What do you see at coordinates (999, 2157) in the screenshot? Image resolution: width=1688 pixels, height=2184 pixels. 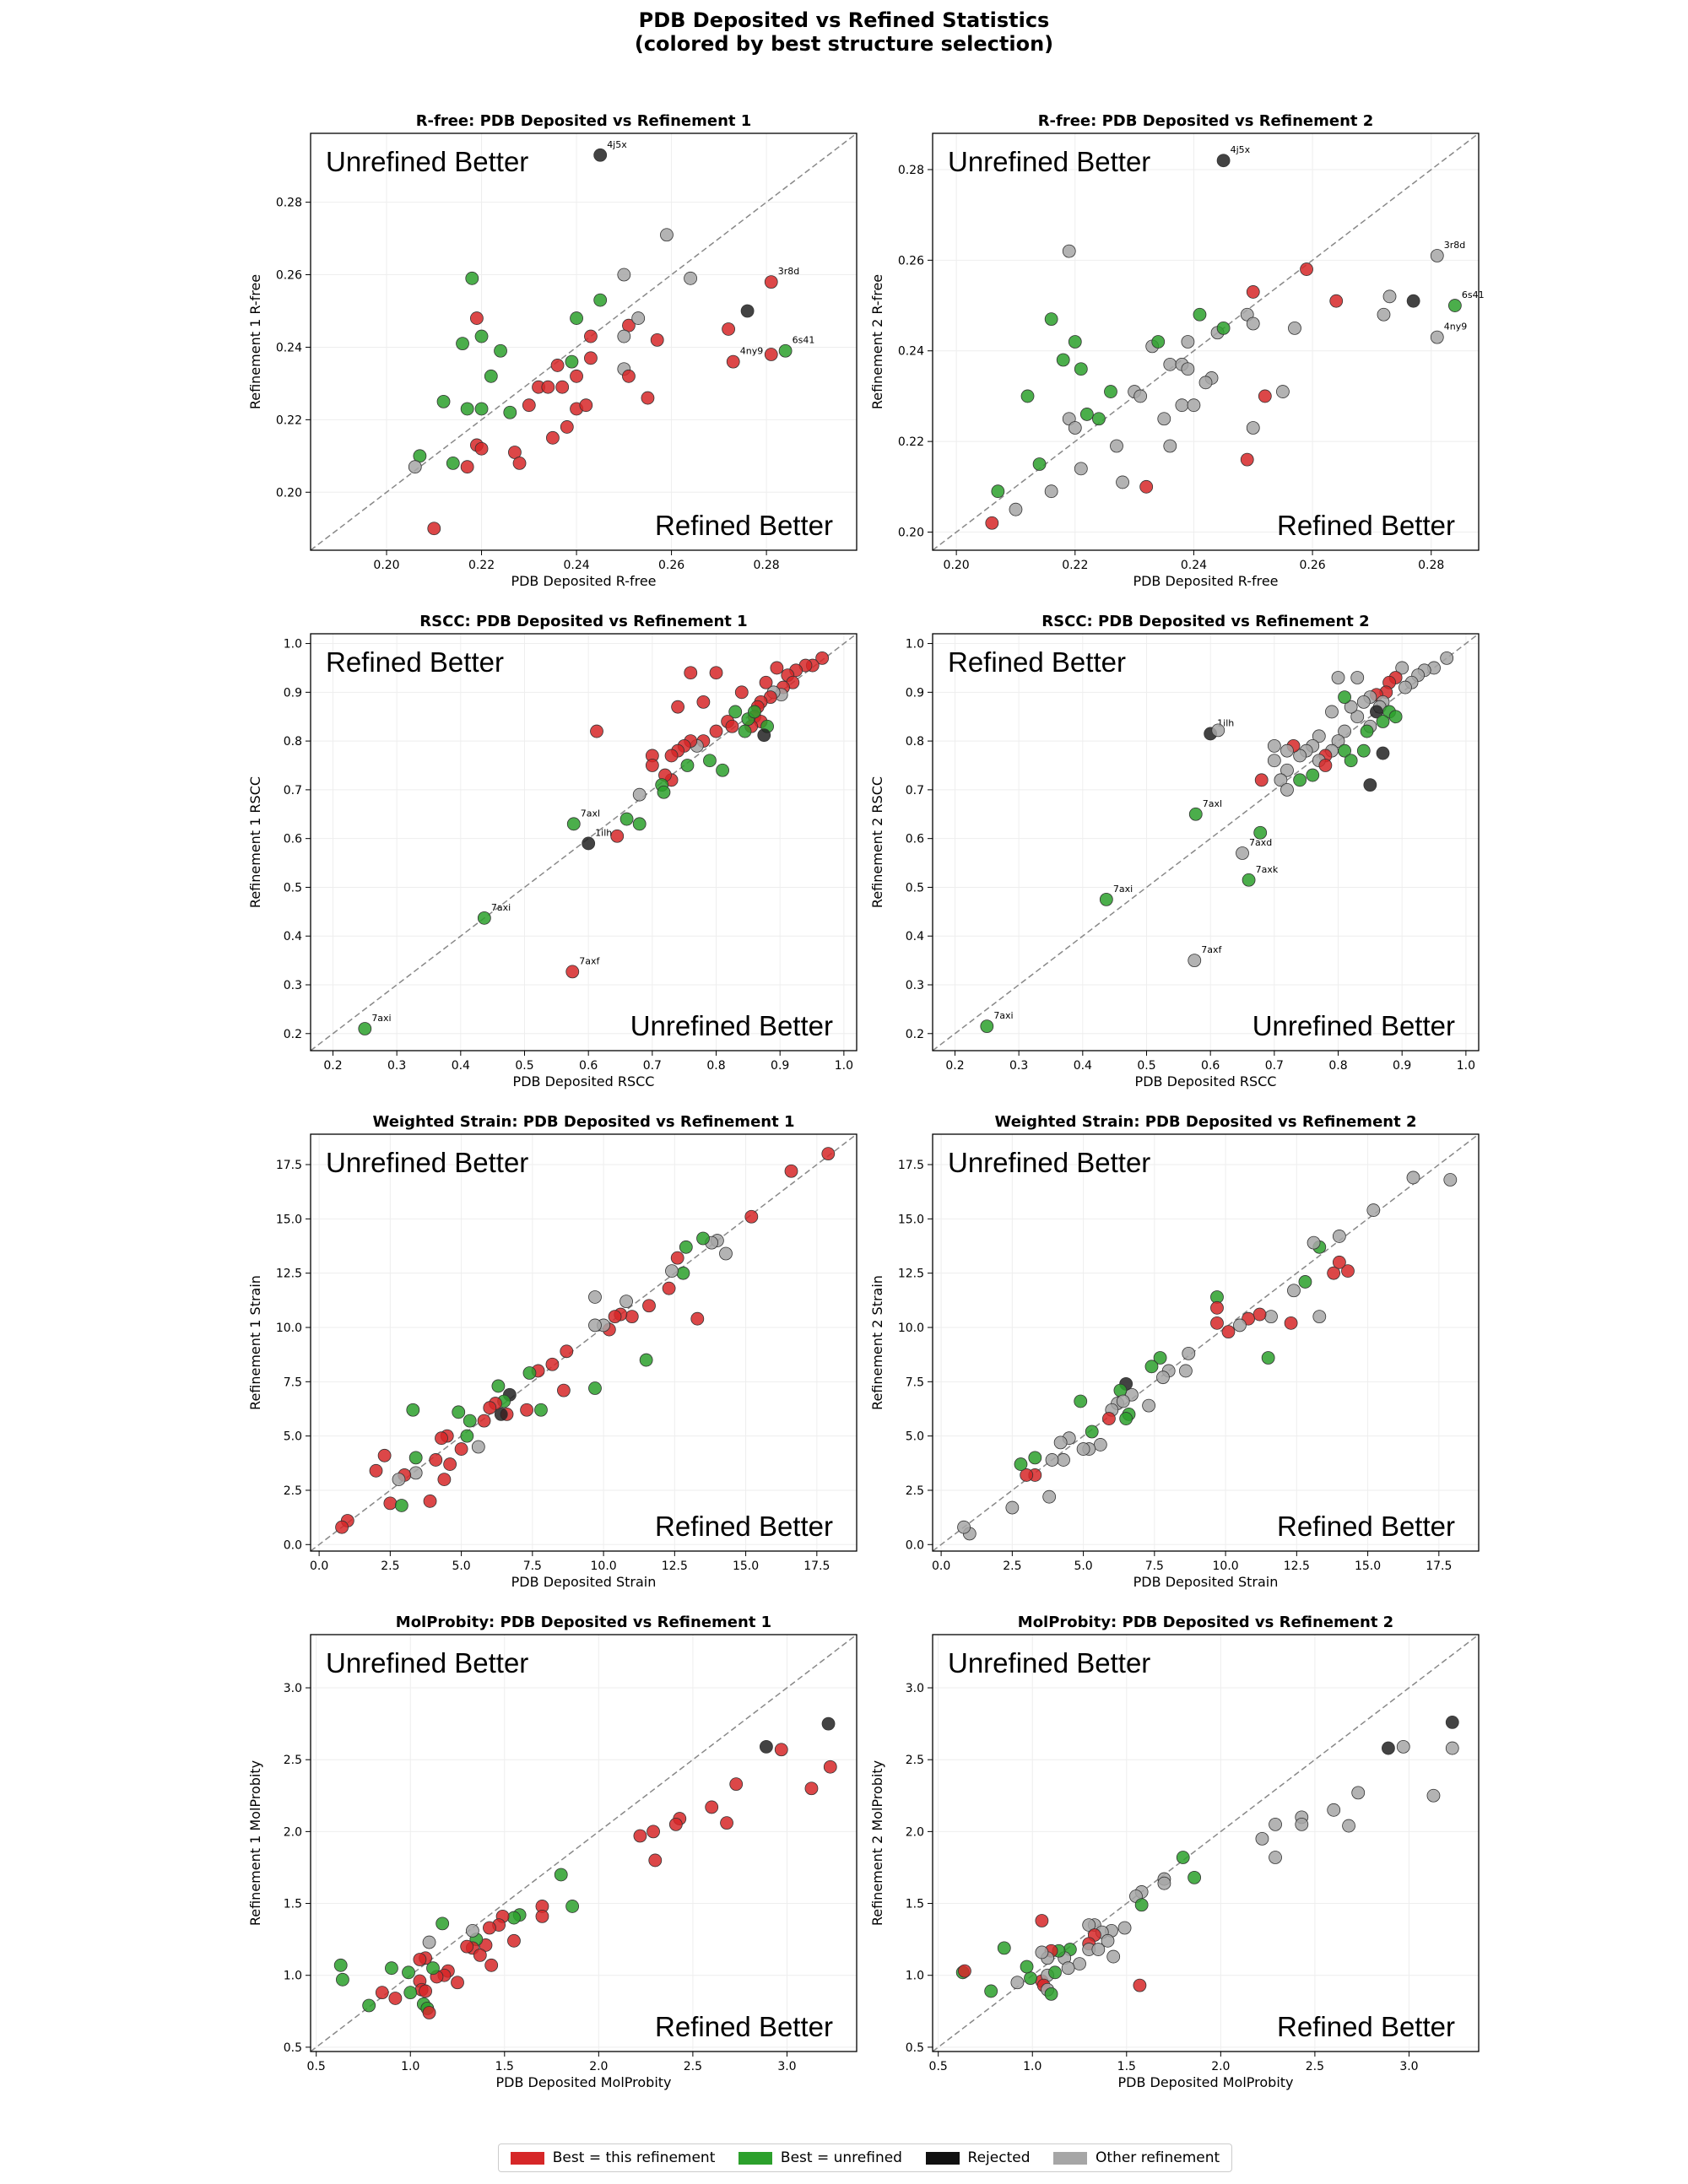 I see `legend-label: Rejected` at bounding box center [999, 2157].